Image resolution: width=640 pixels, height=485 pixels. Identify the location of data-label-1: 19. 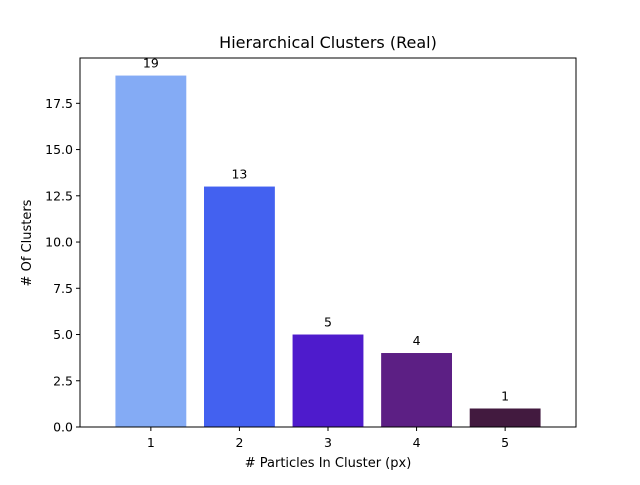
(151, 63).